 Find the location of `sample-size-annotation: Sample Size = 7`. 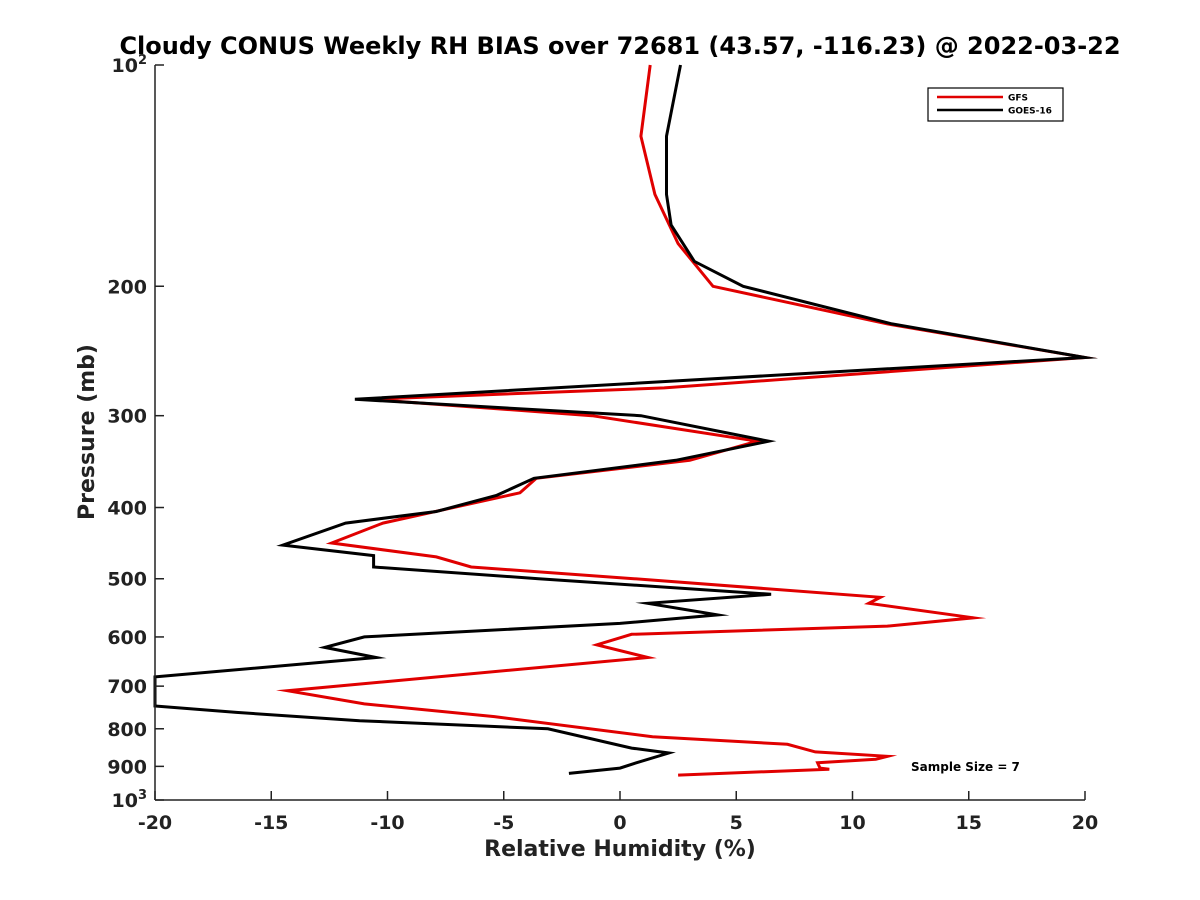

sample-size-annotation: Sample Size = 7 is located at coordinates (965, 767).